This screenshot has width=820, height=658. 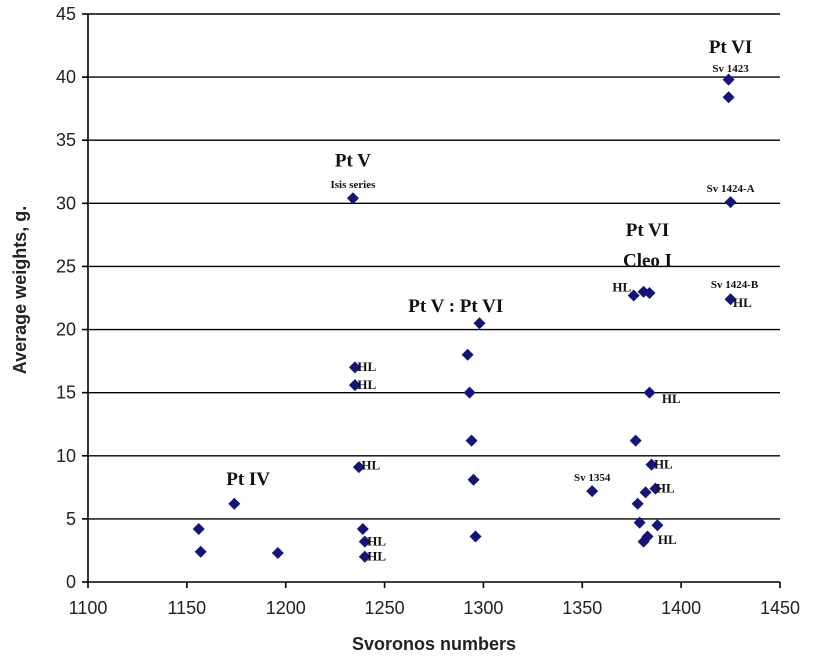 What do you see at coordinates (66, 456) in the screenshot?
I see `y-tick-label: 10` at bounding box center [66, 456].